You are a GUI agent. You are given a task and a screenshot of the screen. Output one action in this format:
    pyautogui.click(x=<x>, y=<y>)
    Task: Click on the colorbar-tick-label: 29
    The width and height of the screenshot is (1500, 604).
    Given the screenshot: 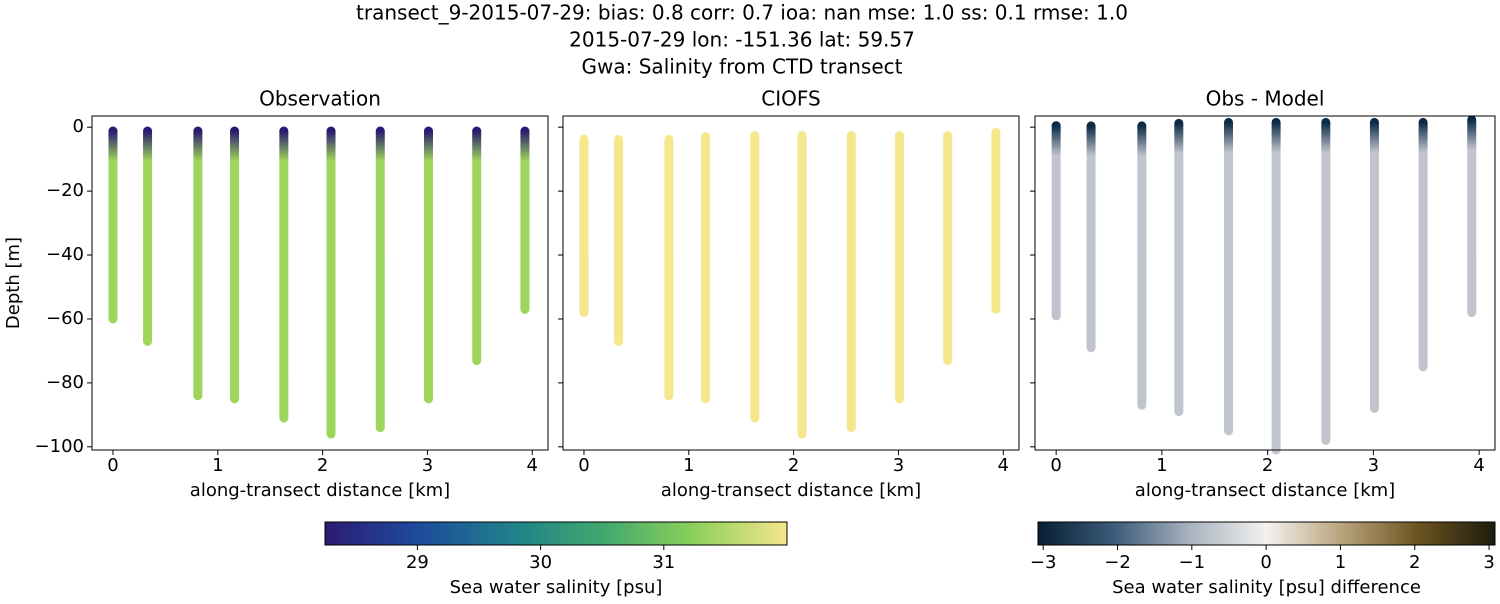 What is the action you would take?
    pyautogui.click(x=417, y=562)
    